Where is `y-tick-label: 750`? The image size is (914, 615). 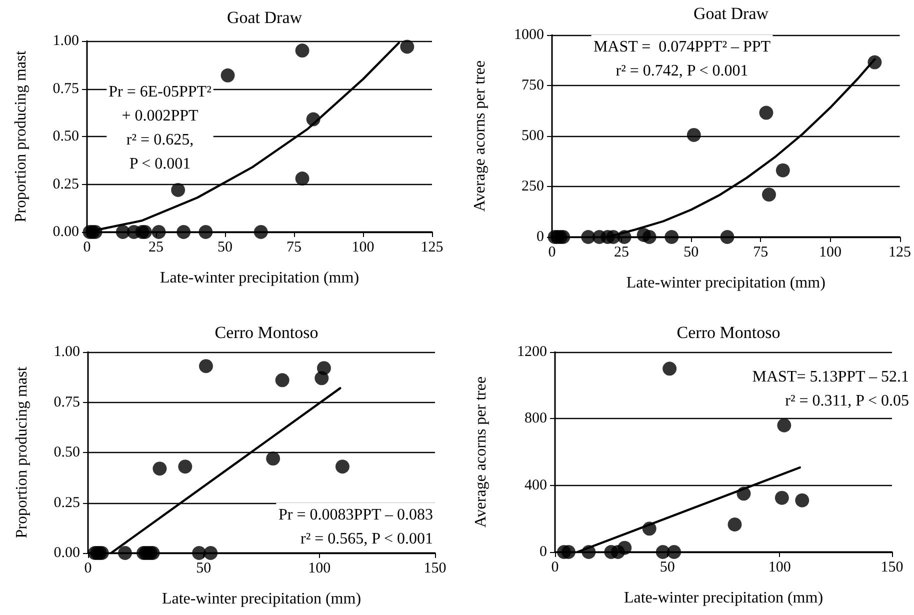
y-tick-label: 750 is located at coordinates (533, 86).